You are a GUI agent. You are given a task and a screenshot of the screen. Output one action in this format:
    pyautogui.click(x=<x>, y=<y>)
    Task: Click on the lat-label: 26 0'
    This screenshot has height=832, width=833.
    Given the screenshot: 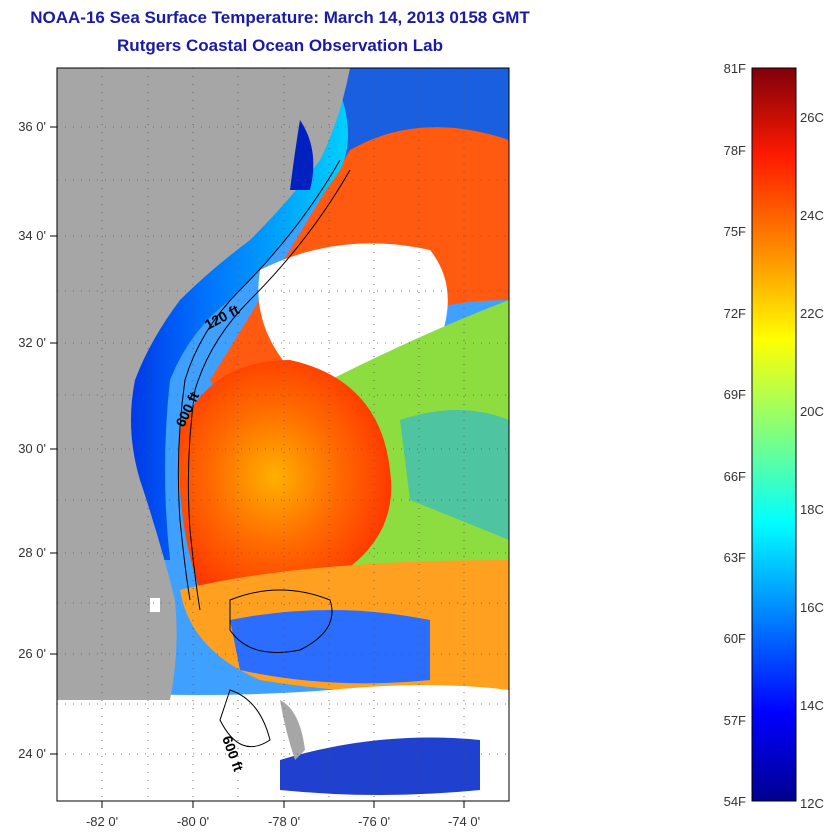 What is the action you would take?
    pyautogui.click(x=32, y=653)
    